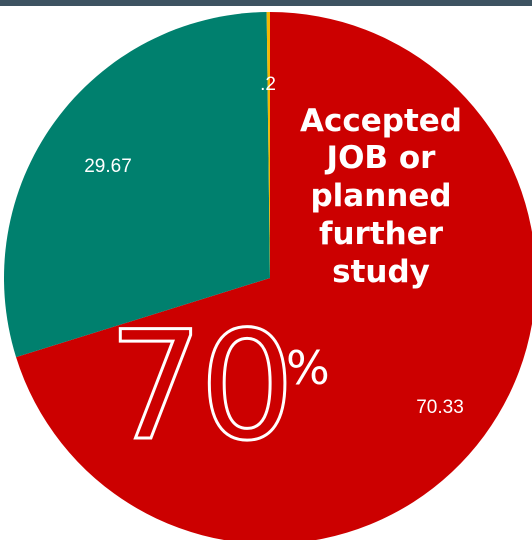  What do you see at coordinates (381, 234) in the screenshot?
I see `callout-line-4: further` at bounding box center [381, 234].